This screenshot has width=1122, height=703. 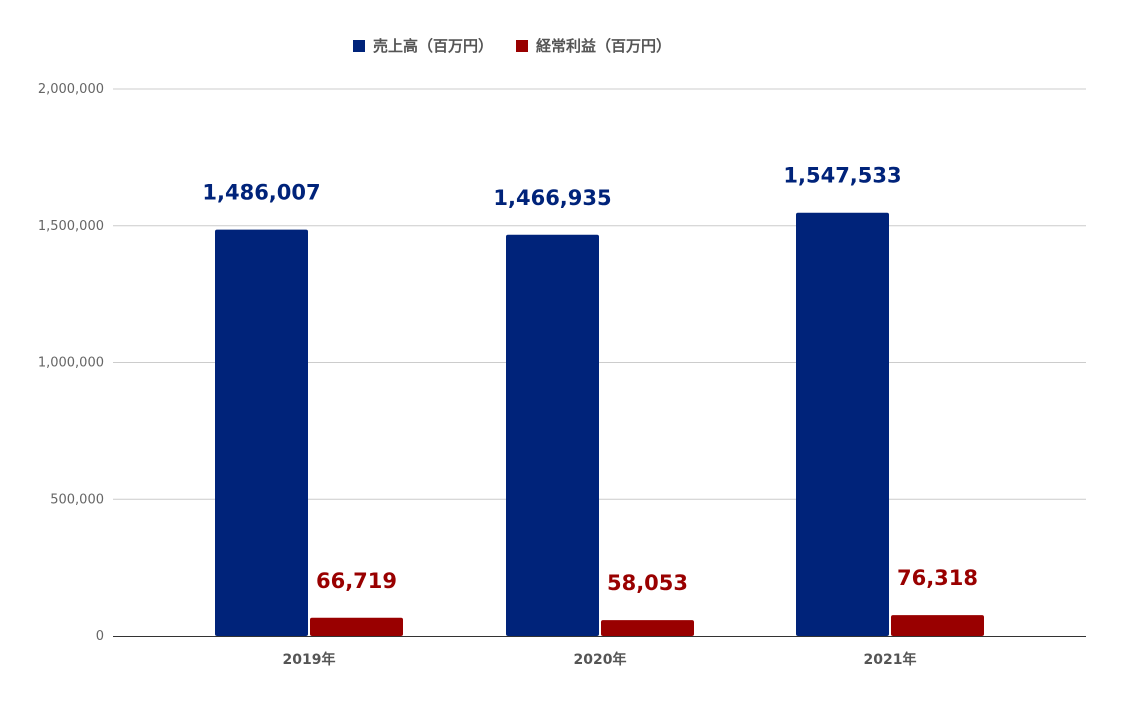 I want to click on data-label: 1,547,533, so click(x=842, y=176).